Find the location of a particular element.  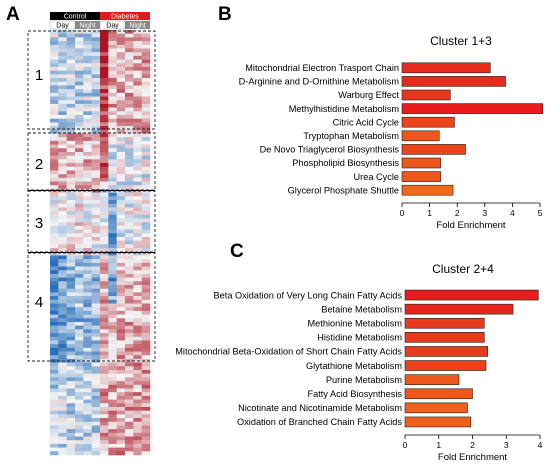

x-tick-label: 1 is located at coordinates (438, 445).